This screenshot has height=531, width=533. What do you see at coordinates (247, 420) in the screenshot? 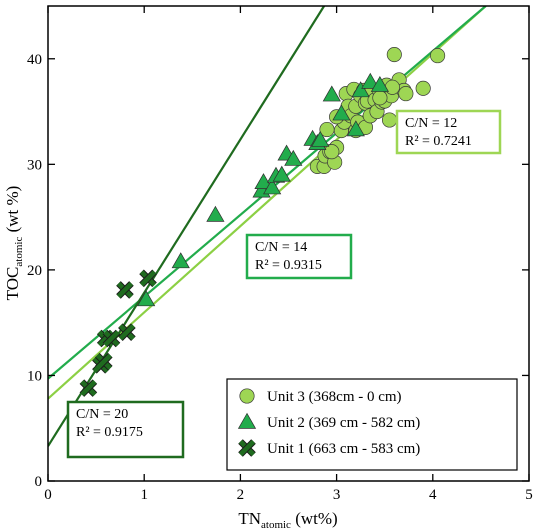
I see `legend-marker-triangle` at bounding box center [247, 420].